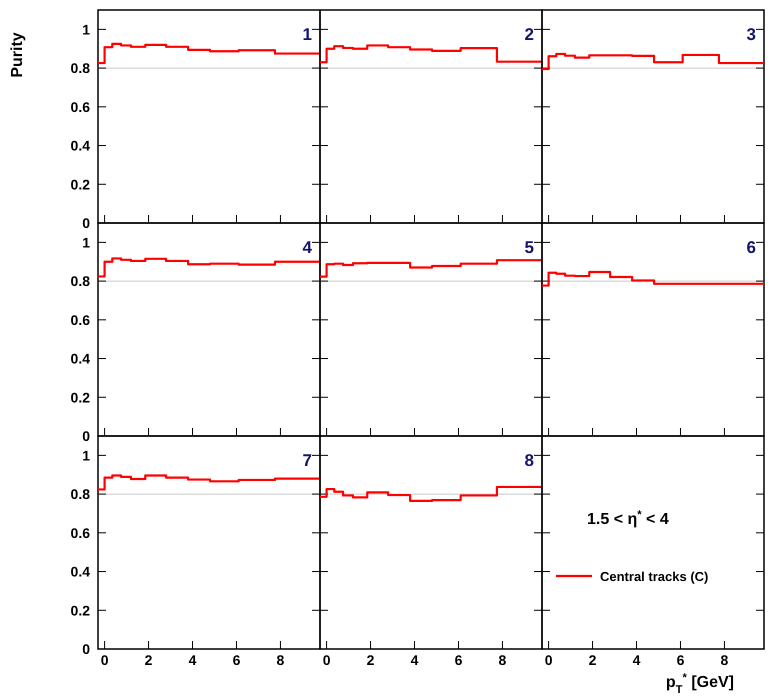 The image size is (769, 698). Describe the element at coordinates (529, 34) in the screenshot. I see `annotation: 2` at that location.